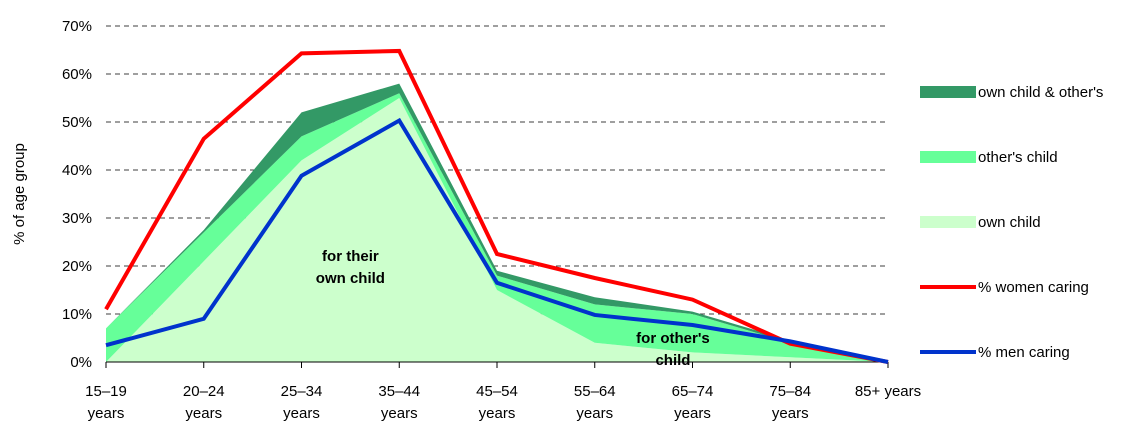 This screenshot has height=430, width=1130. What do you see at coordinates (350, 267) in the screenshot?
I see `annotation: for their own child` at bounding box center [350, 267].